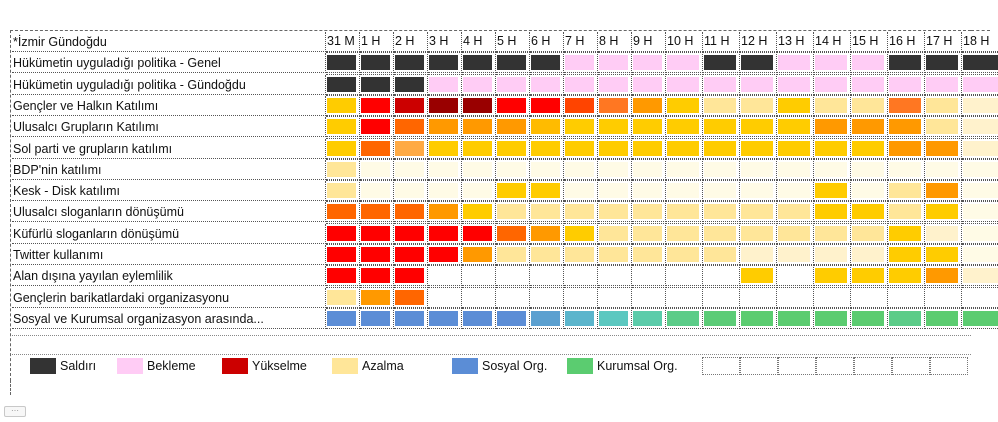 This screenshot has width=998, height=422. I want to click on row-label: Küfürlü sloganların dönüşümü, so click(169, 233).